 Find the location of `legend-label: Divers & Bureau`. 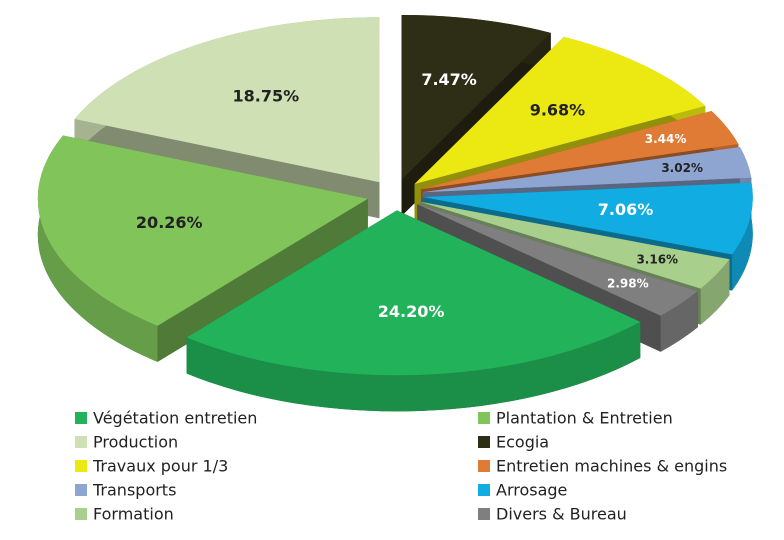

legend-label: Divers & Bureau is located at coordinates (561, 514).